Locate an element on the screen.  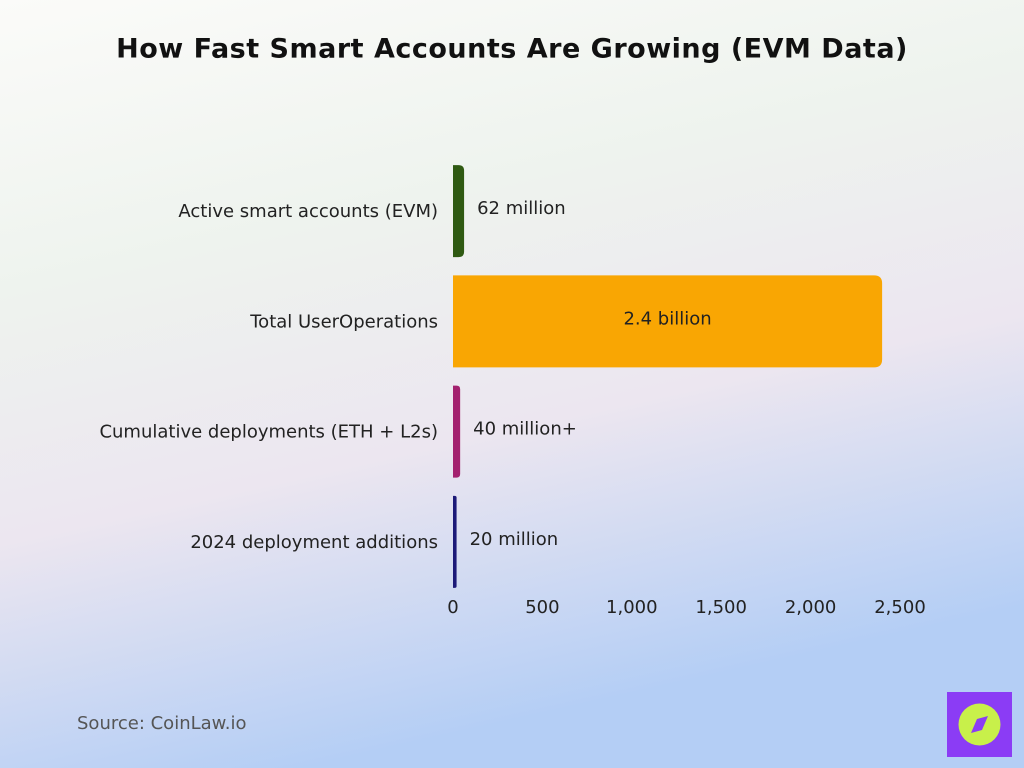
value-label: 2.4 billion is located at coordinates (667, 318).